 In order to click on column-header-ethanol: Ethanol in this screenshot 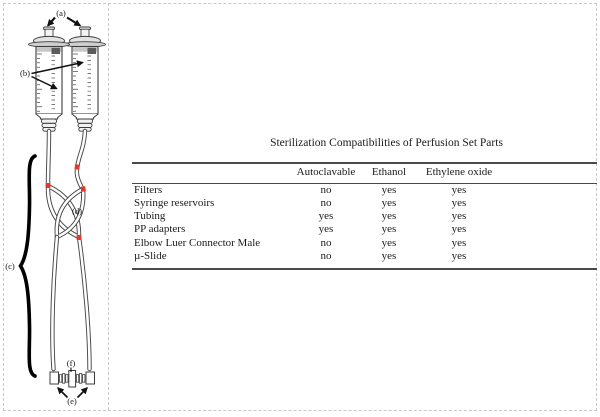, I will do `click(389, 172)`.